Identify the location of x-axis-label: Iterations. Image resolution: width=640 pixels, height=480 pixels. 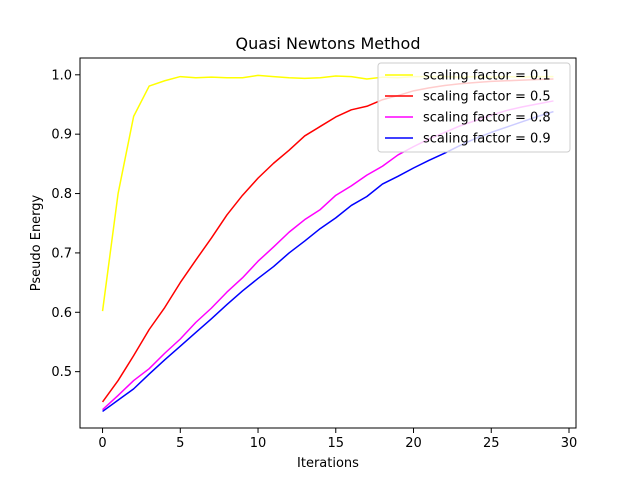
(328, 463).